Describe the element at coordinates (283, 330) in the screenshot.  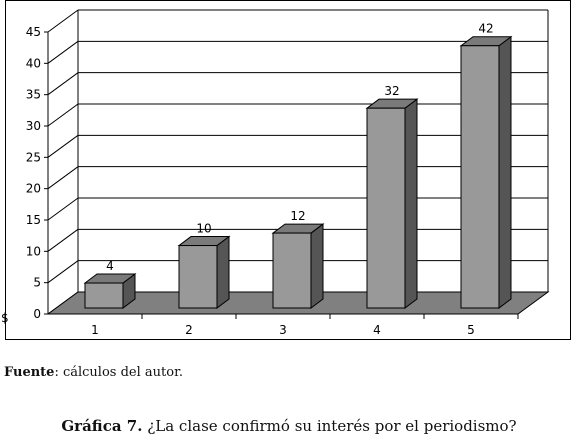
I see `x-tick-label: 3` at that location.